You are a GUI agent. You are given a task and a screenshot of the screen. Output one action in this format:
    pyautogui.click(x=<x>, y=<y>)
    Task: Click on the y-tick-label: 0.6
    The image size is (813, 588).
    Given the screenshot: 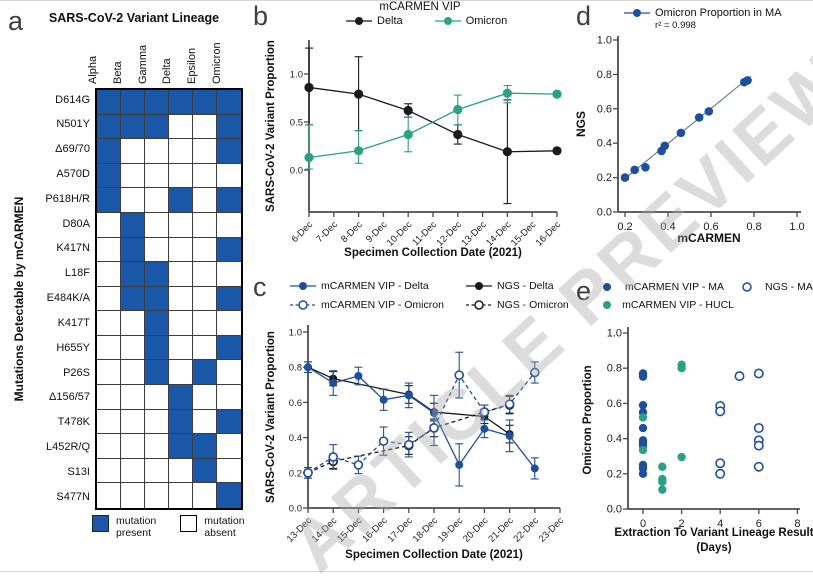 What is the action you would take?
    pyautogui.click(x=604, y=109)
    